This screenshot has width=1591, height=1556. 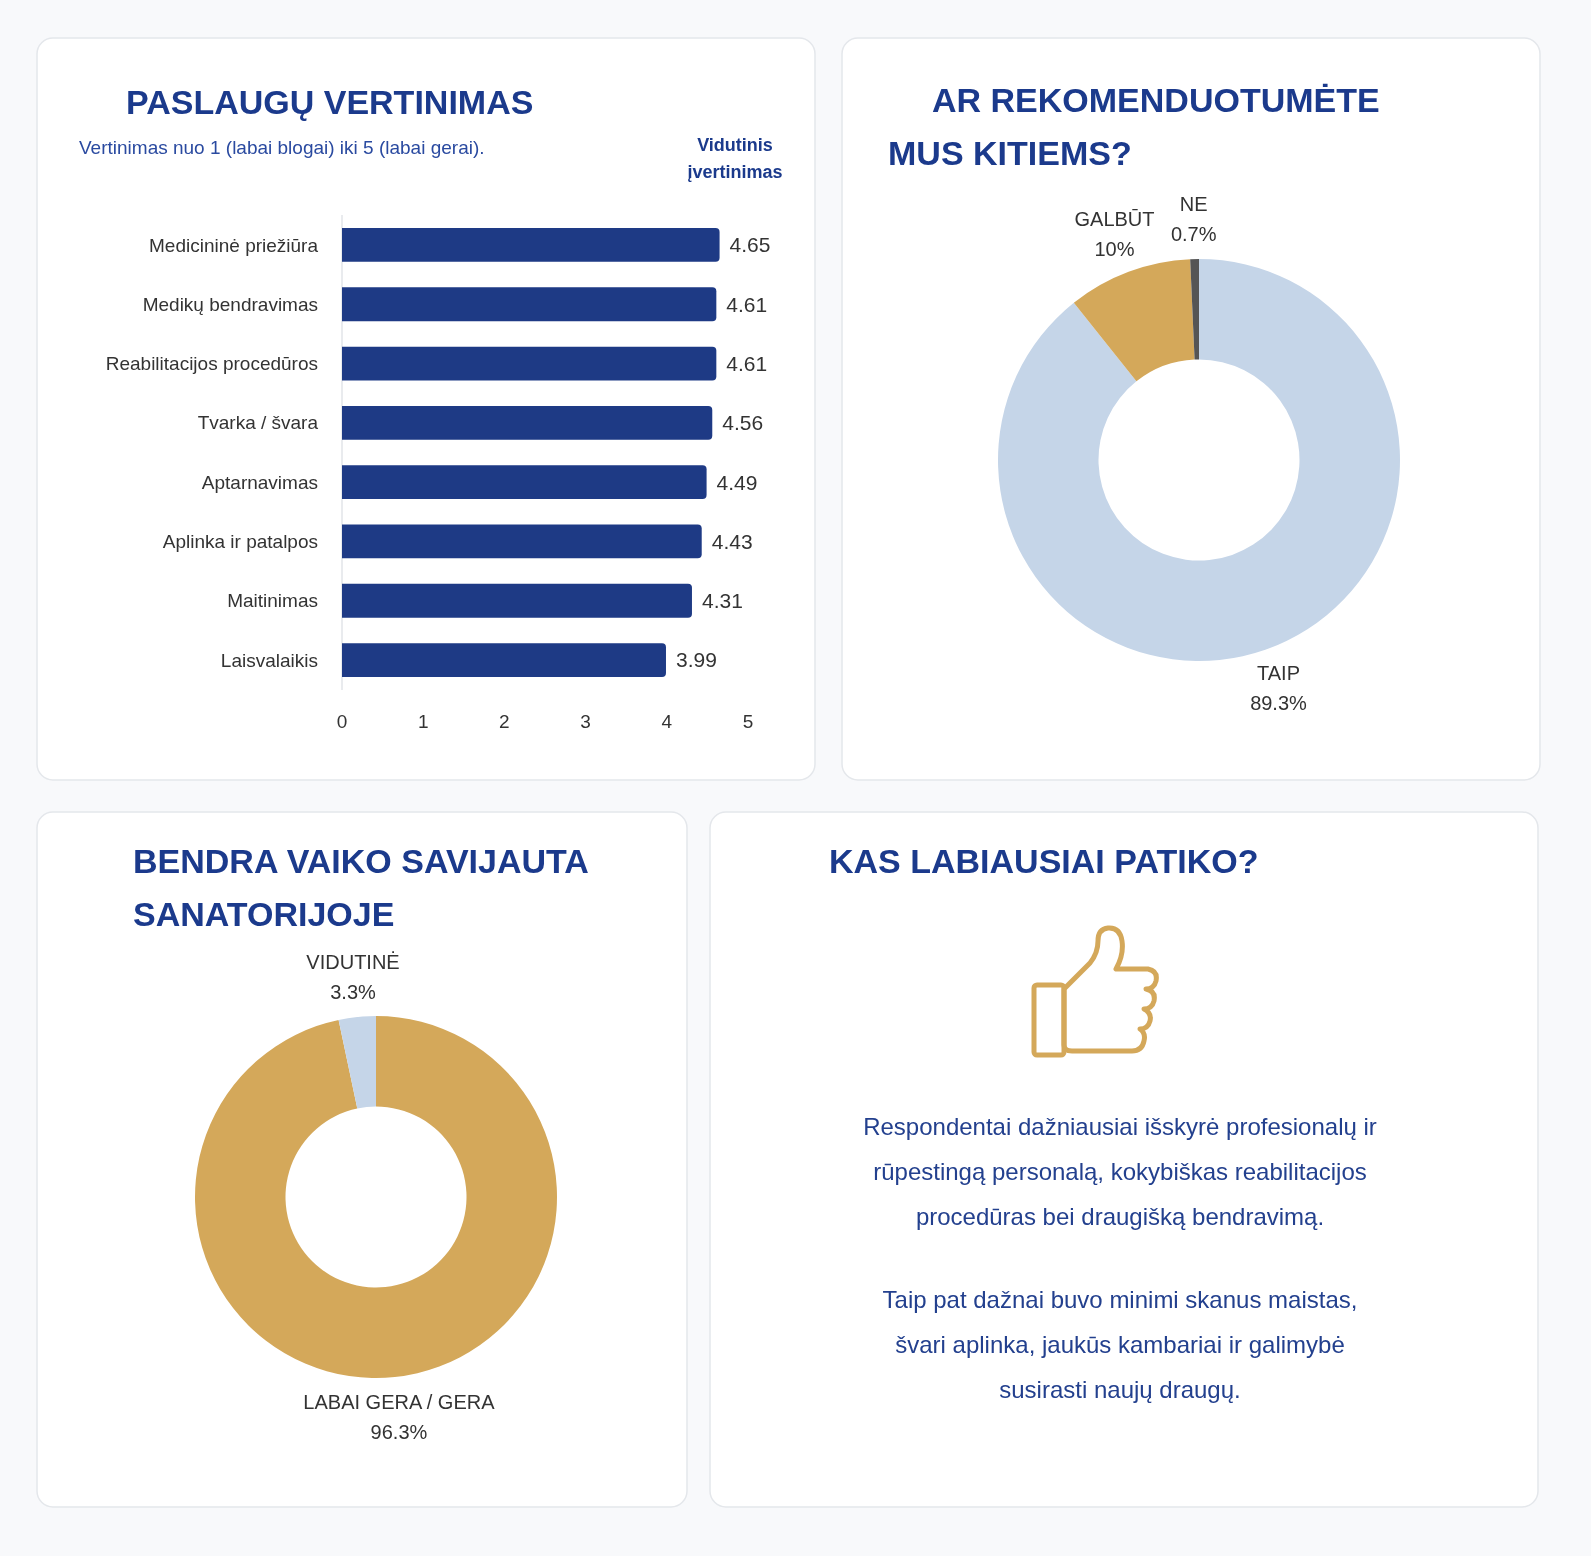 What do you see at coordinates (1279, 702) in the screenshot?
I see `data-label: 89.3%` at bounding box center [1279, 702].